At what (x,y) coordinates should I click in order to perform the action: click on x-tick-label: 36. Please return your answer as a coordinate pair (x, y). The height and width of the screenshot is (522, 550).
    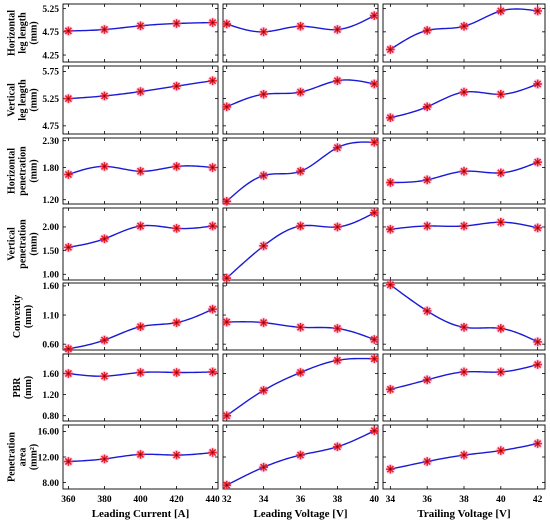
    Looking at the image, I should click on (301, 500).